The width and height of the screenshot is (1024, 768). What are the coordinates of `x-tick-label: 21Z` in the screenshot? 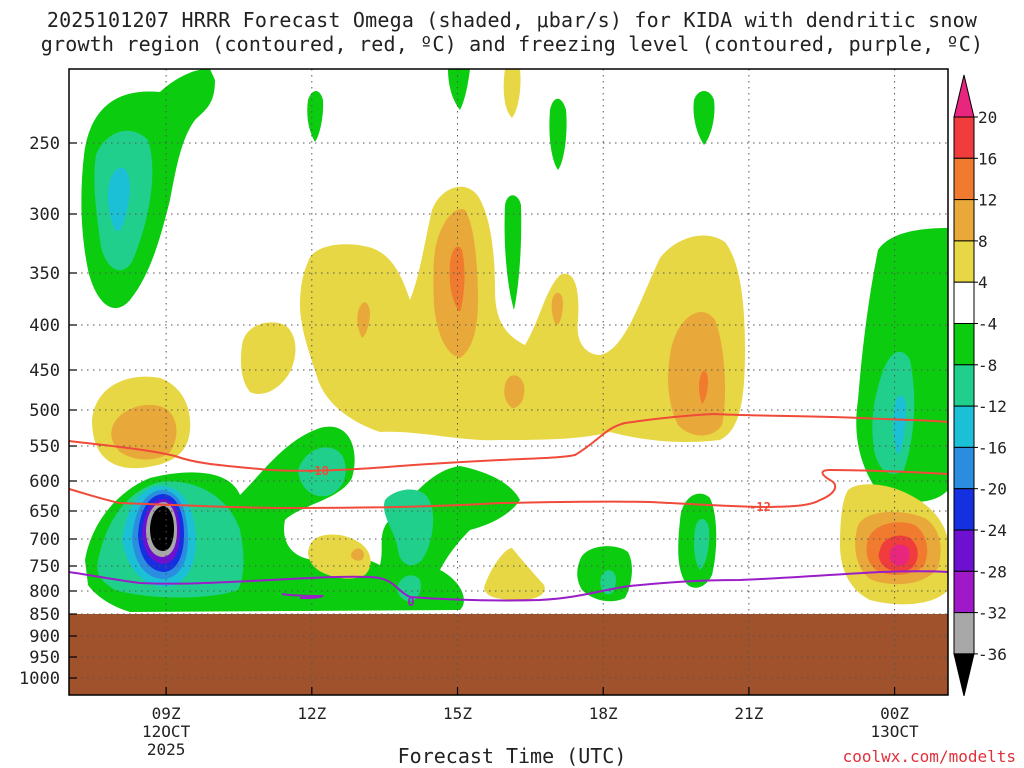 It's located at (748, 713).